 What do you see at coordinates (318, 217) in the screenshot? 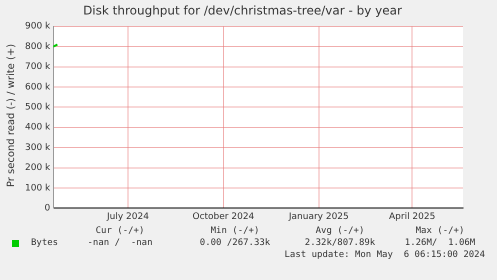
I see `x-tick-label: January 2025` at bounding box center [318, 217].